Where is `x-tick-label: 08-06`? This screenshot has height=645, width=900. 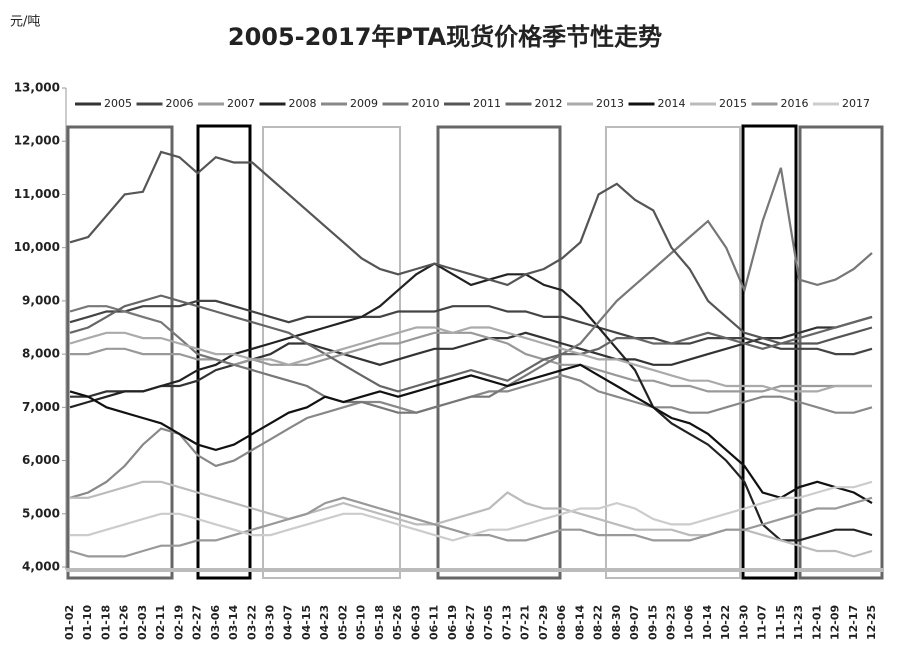 x-tick-label: 08-06 is located at coordinates (561, 622).